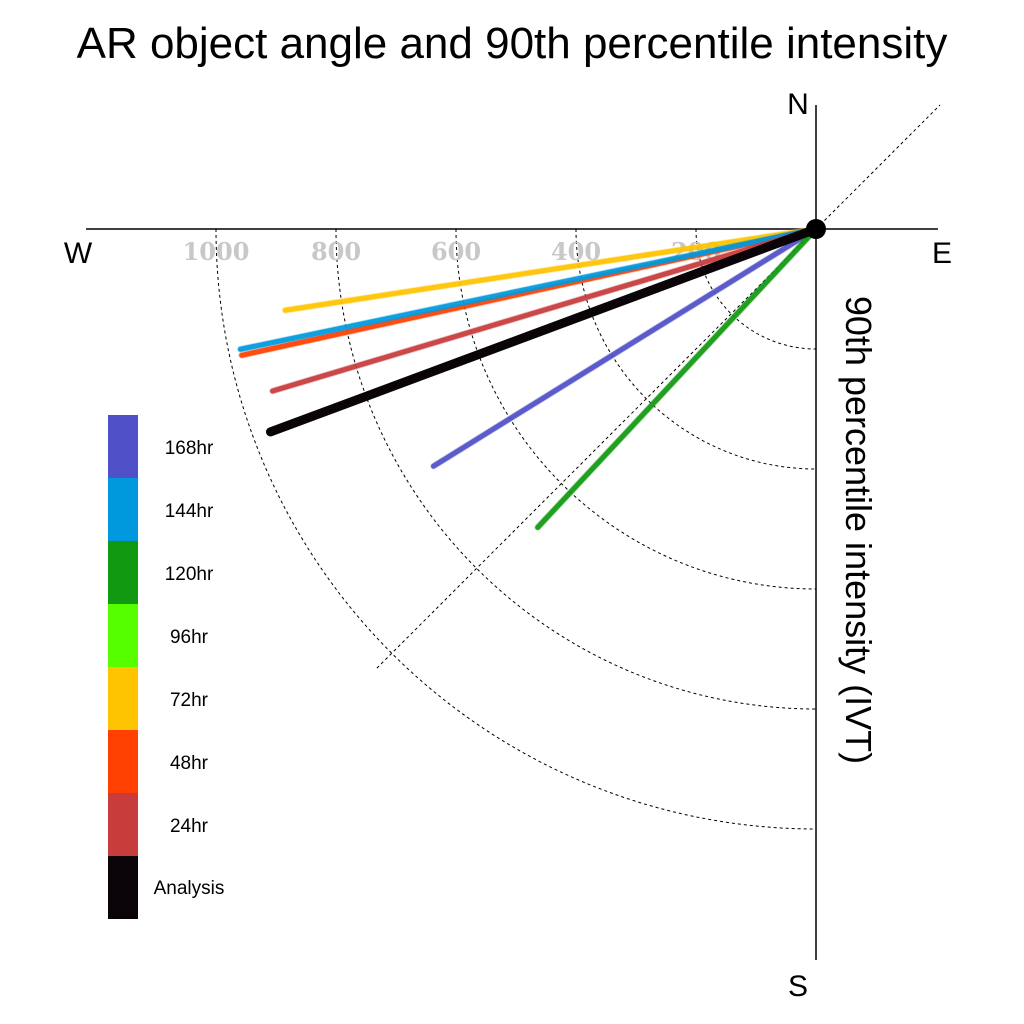 This screenshot has width=1024, height=1024. Describe the element at coordinates (189, 448) in the screenshot. I see `legend-label-168hr: 168hr` at that location.